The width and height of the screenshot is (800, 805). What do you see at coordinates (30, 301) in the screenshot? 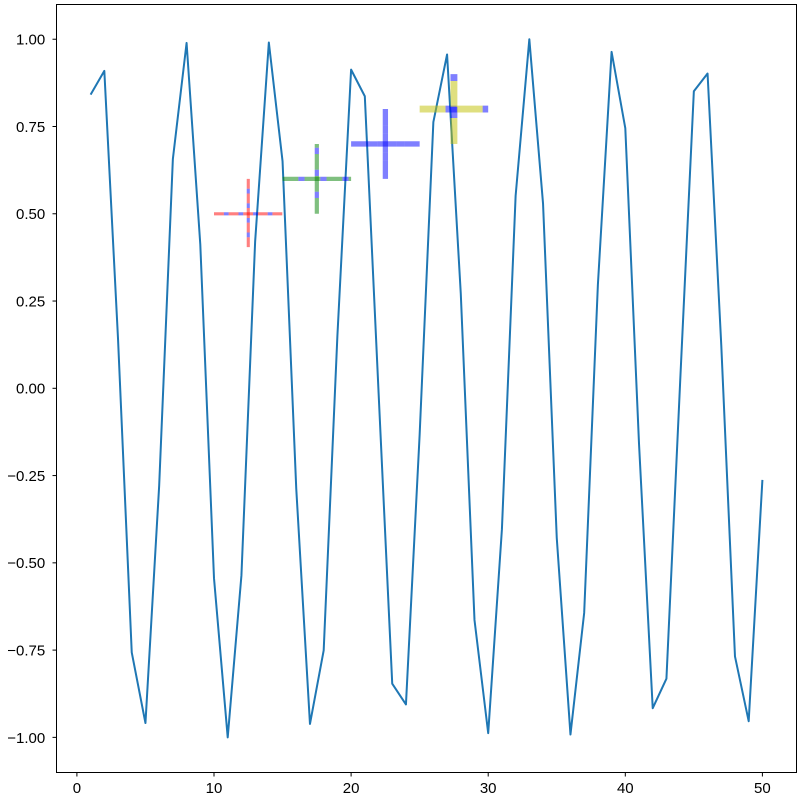
I see `svg-text: 0.25` at bounding box center [30, 301].